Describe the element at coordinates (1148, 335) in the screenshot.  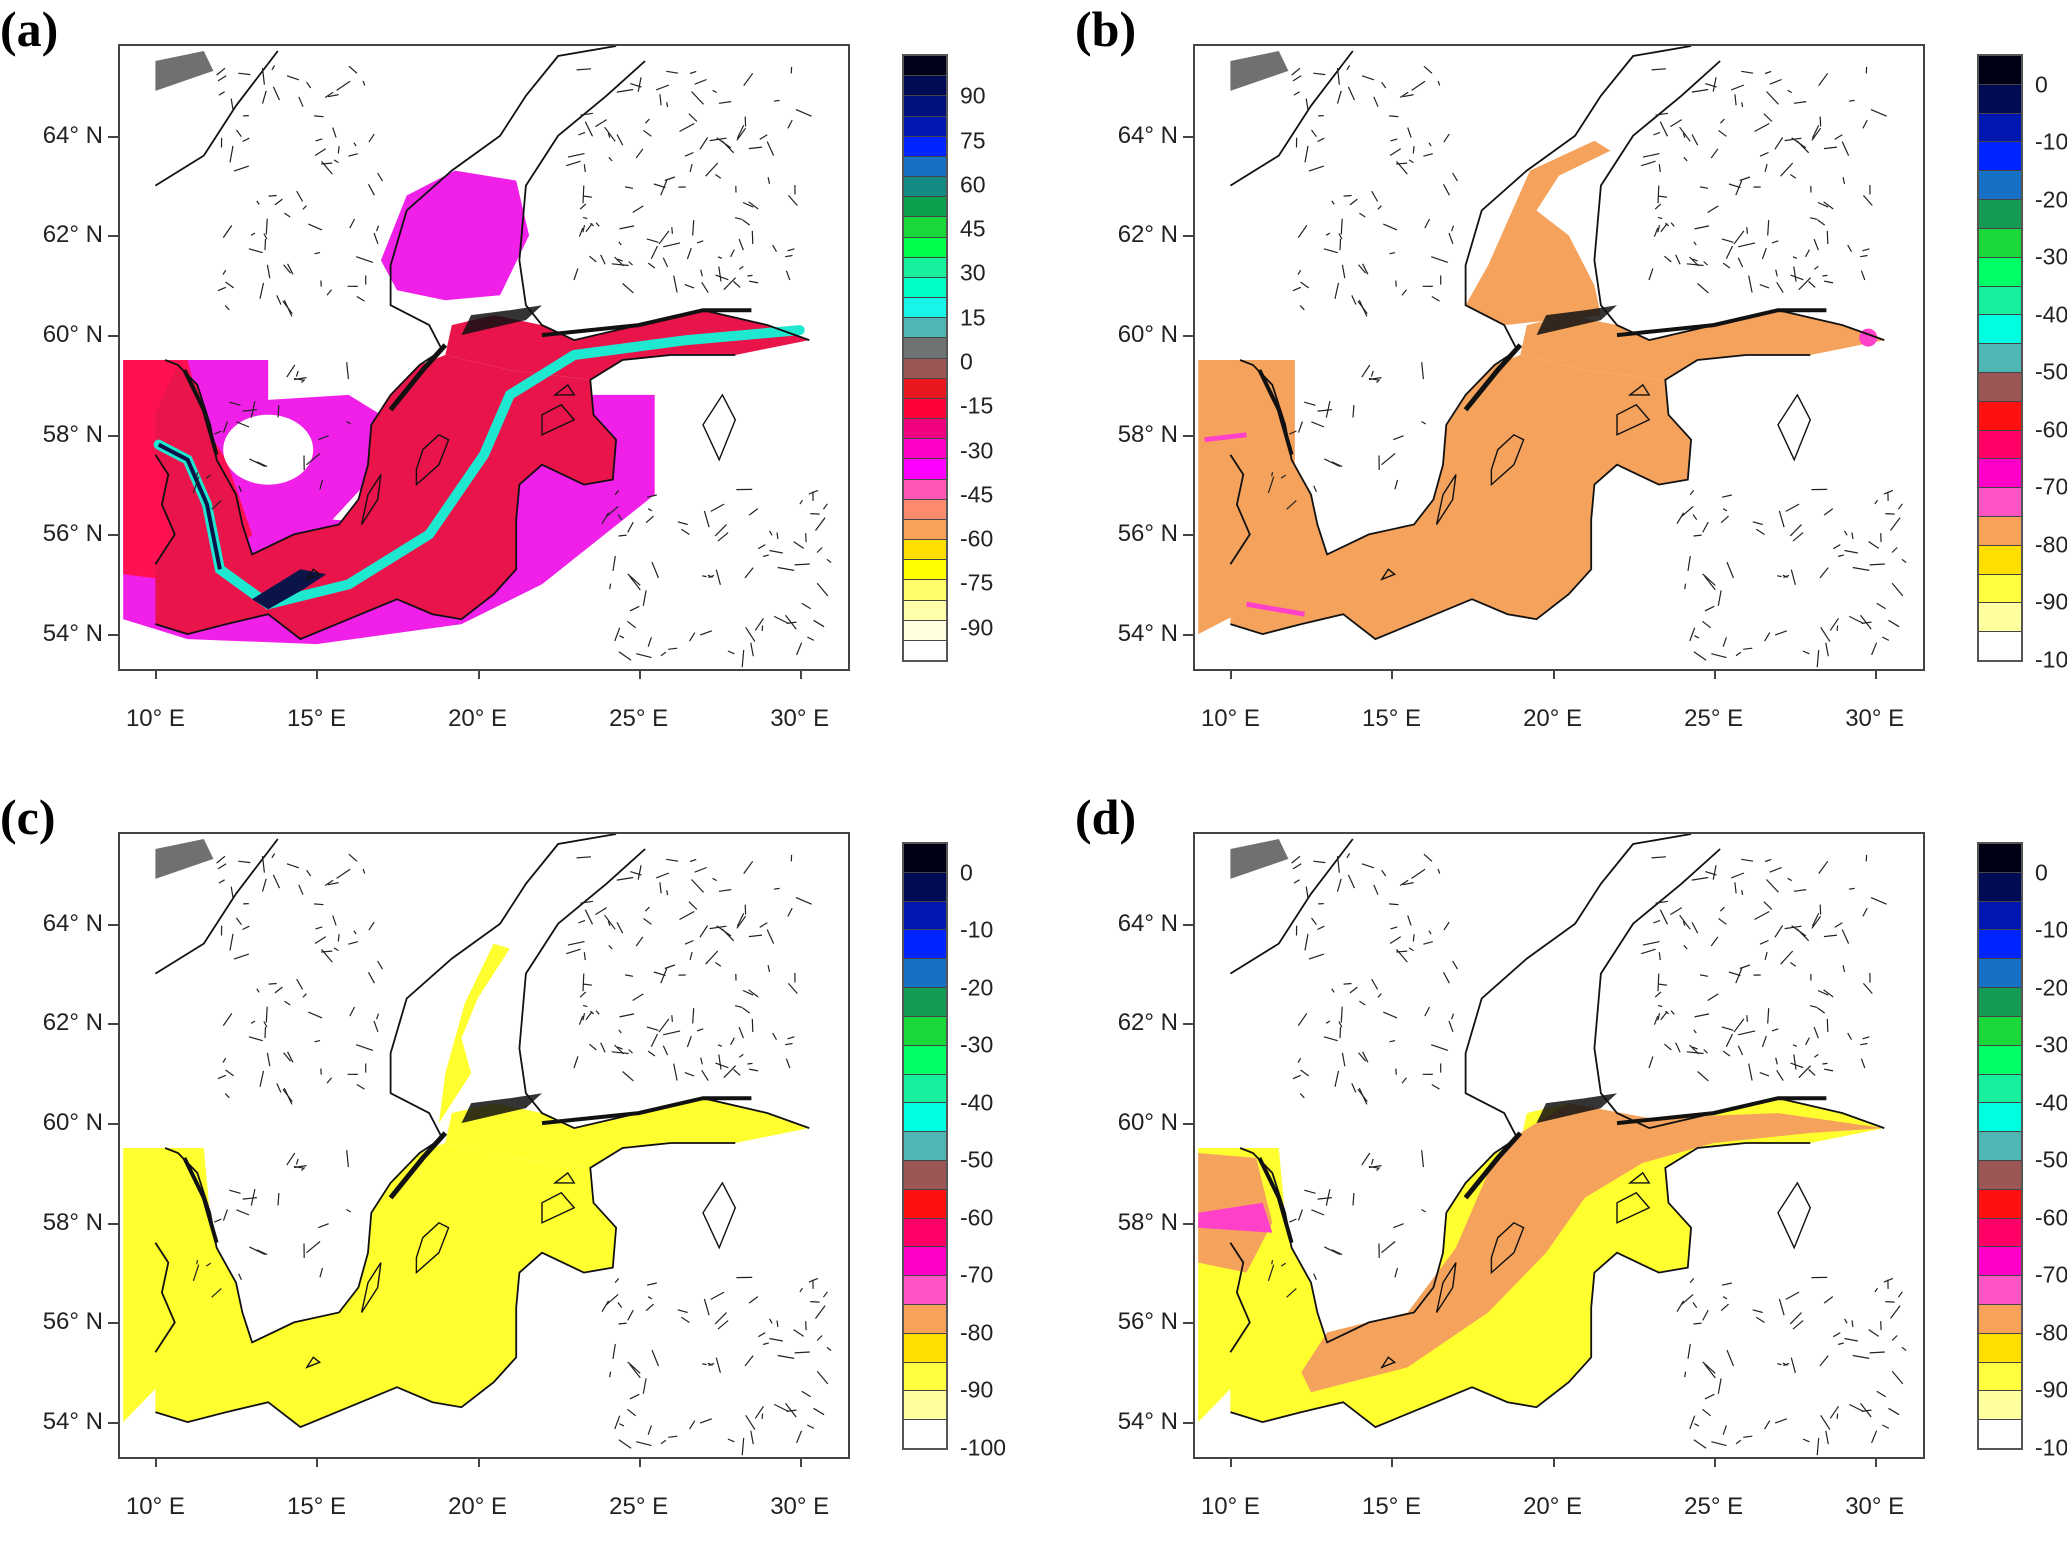
I see `lat-label: 60° N` at that location.